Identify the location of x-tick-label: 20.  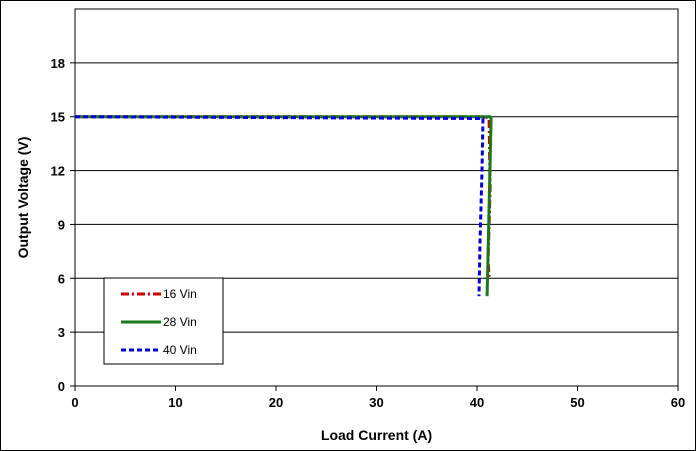
(276, 402).